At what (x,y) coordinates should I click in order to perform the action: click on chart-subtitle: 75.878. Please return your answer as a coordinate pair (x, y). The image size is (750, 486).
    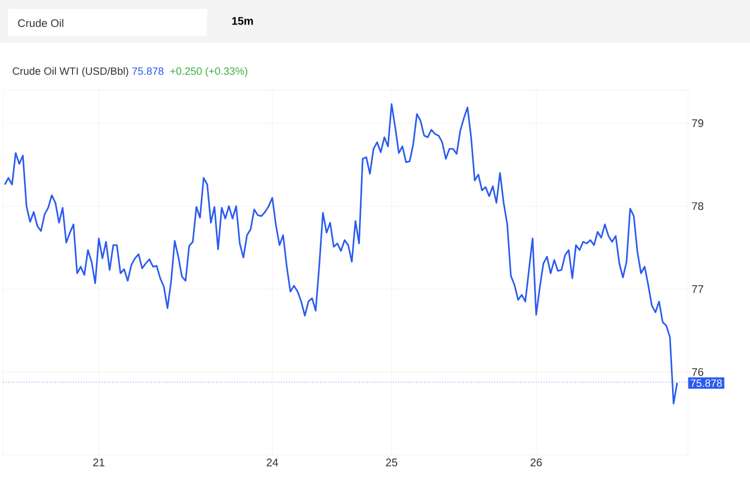
    Looking at the image, I should click on (148, 71).